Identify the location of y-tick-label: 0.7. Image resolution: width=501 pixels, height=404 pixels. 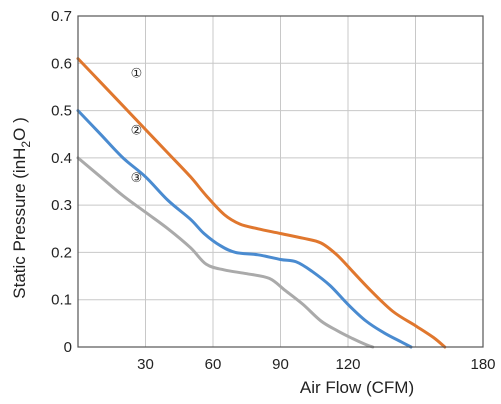
(61, 16).